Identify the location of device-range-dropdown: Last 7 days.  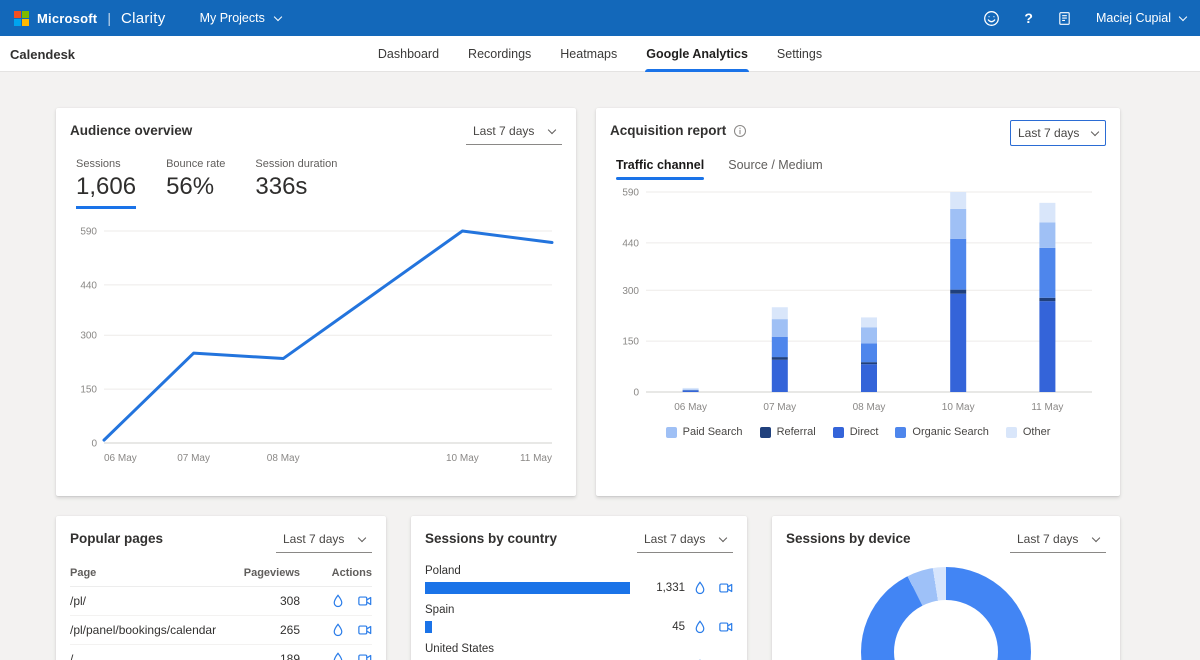
(1058, 540).